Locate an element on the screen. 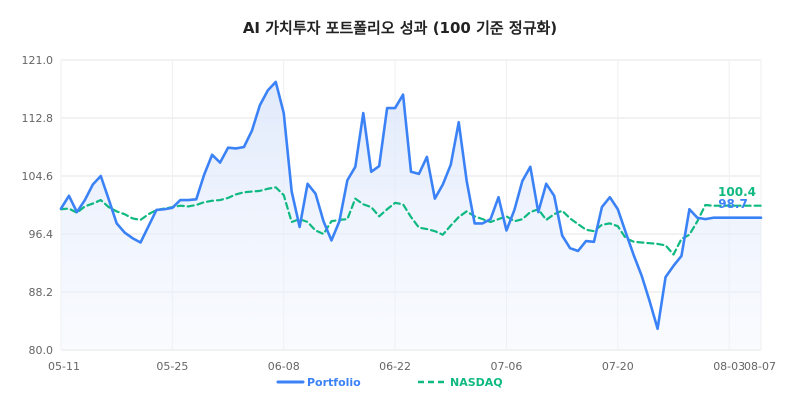 This screenshot has width=800, height=400. x-tick-label: 05-11 is located at coordinates (64, 366).